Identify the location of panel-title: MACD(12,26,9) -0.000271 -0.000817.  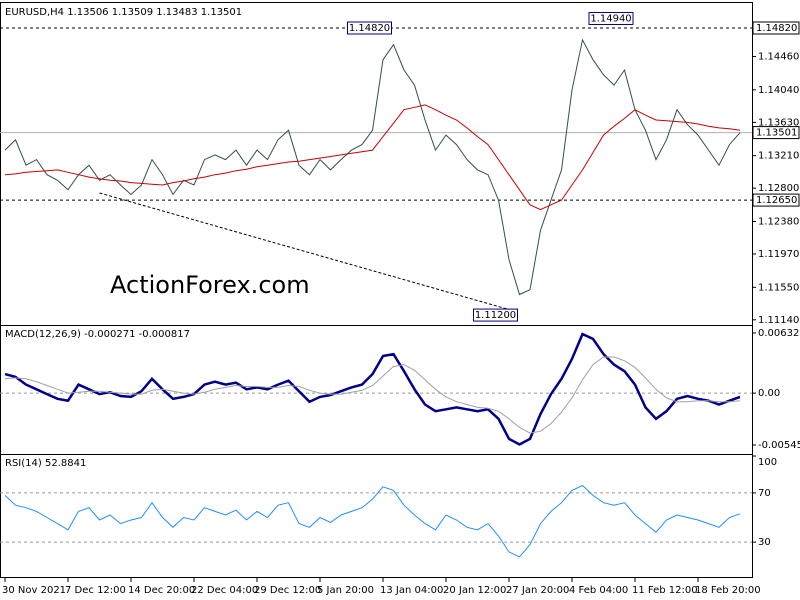
(97, 334).